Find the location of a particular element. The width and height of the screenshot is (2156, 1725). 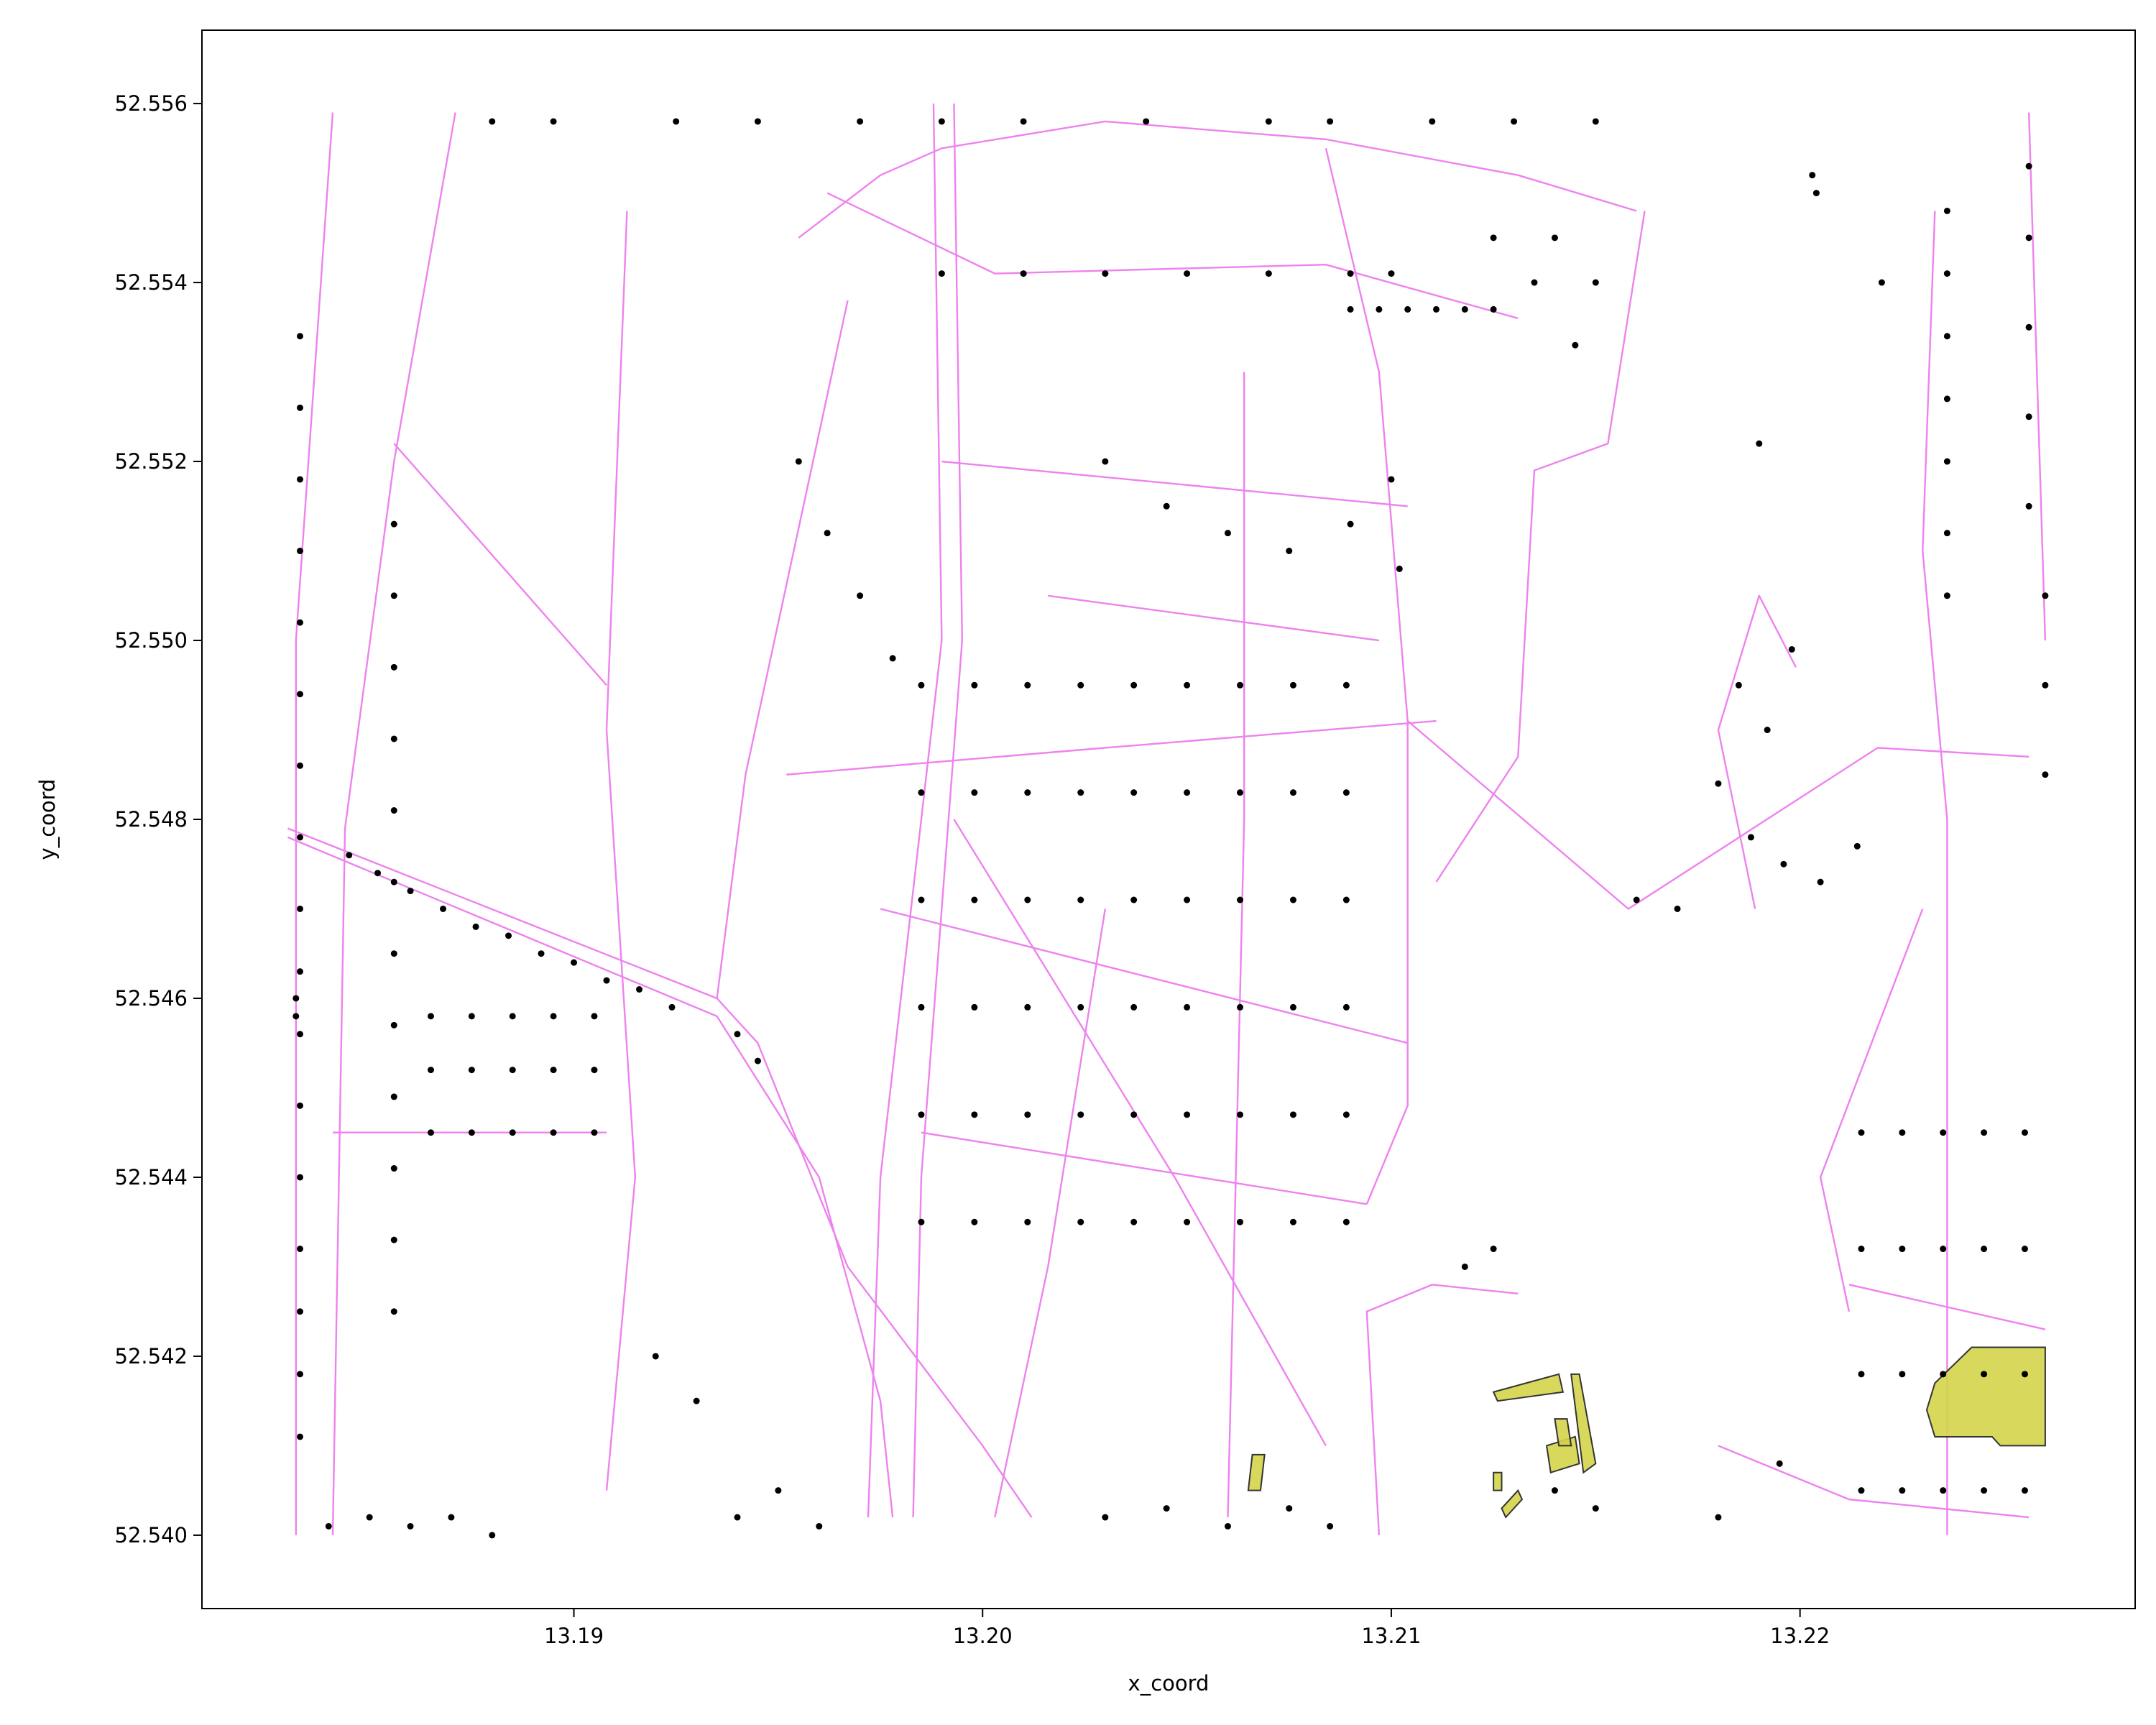

y-axis-label: y_coord is located at coordinates (48, 819).